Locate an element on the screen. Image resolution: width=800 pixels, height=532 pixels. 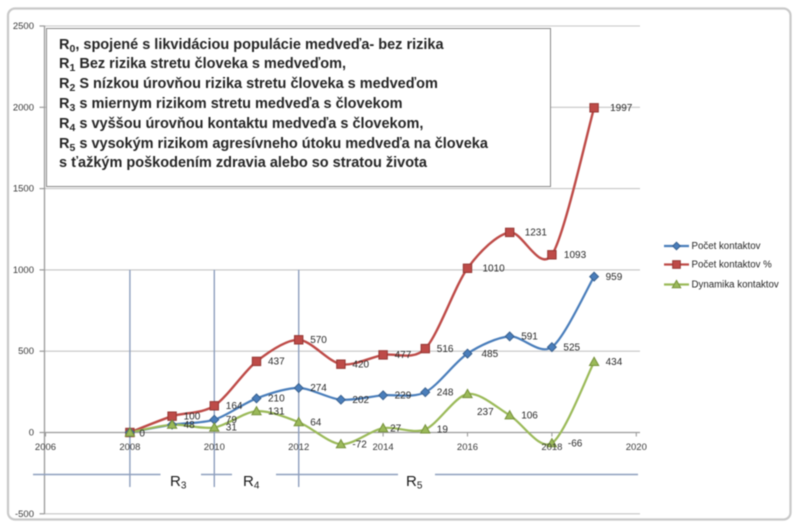
svg-text: 31 is located at coordinates (232, 428).